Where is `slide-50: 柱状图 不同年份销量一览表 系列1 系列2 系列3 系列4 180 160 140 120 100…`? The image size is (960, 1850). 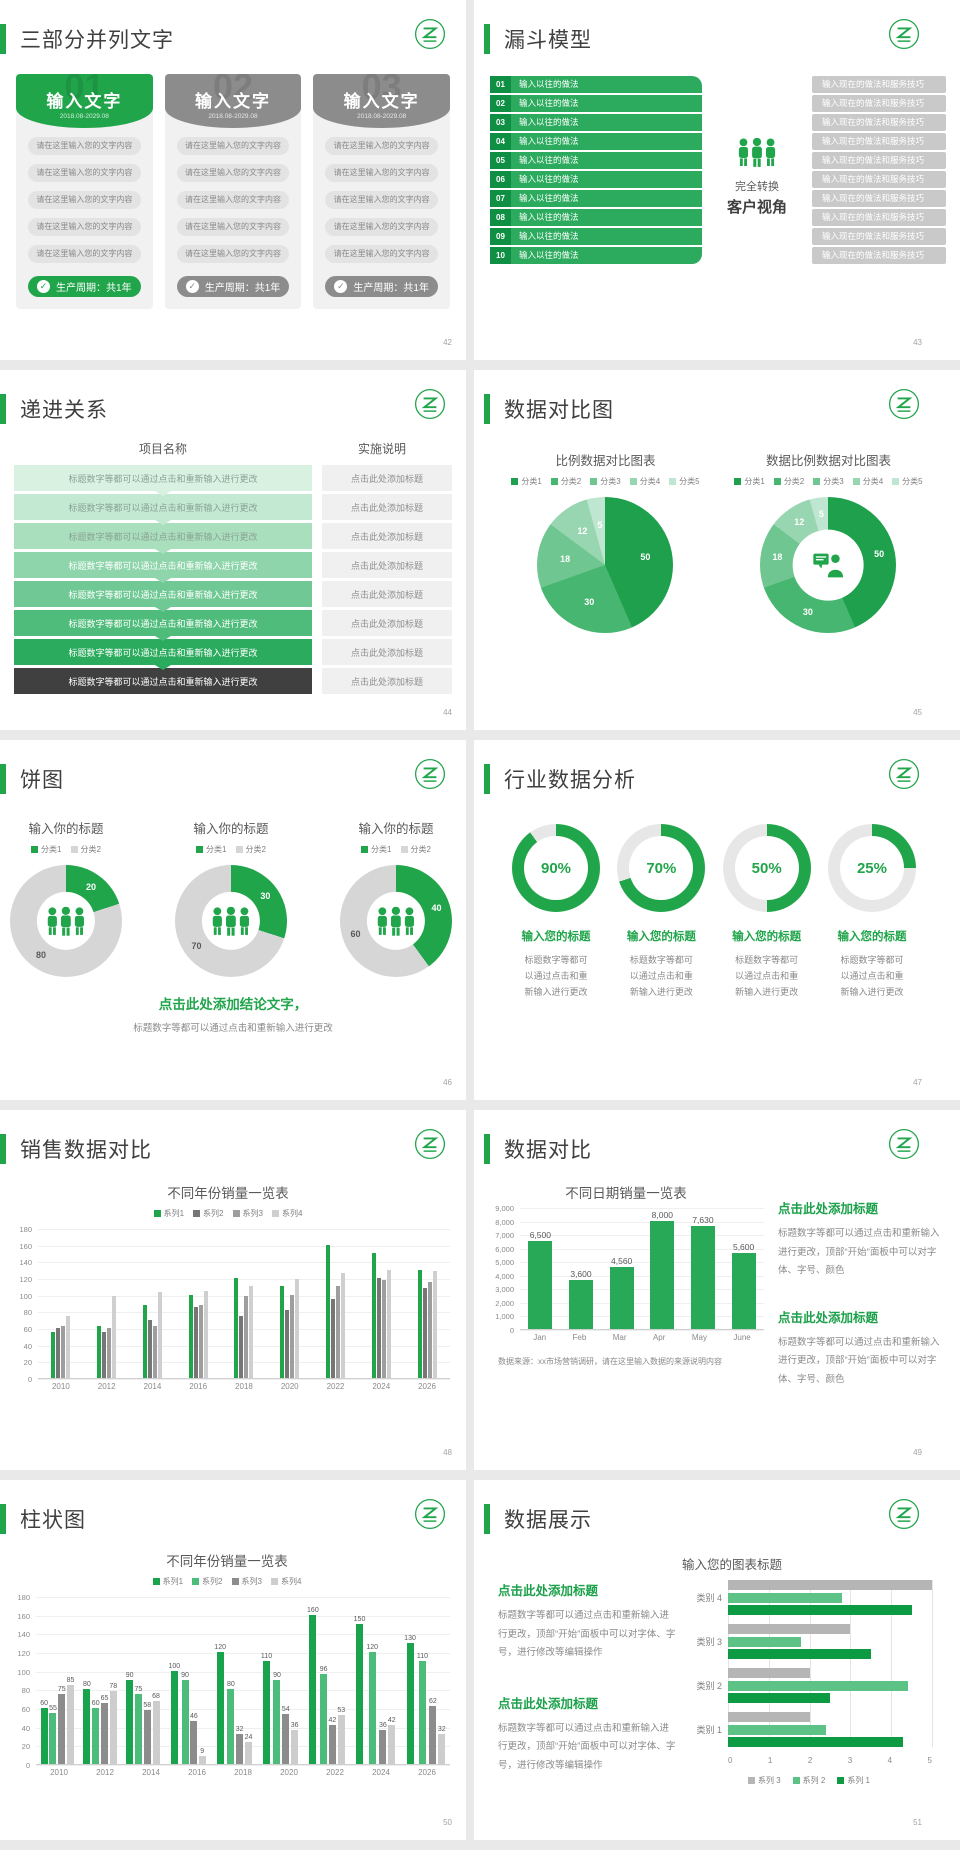 slide-50: 柱状图 不同年份销量一览表 系列1 系列2 系列3 系列4 180 160 140 120 100… is located at coordinates (233, 1660).